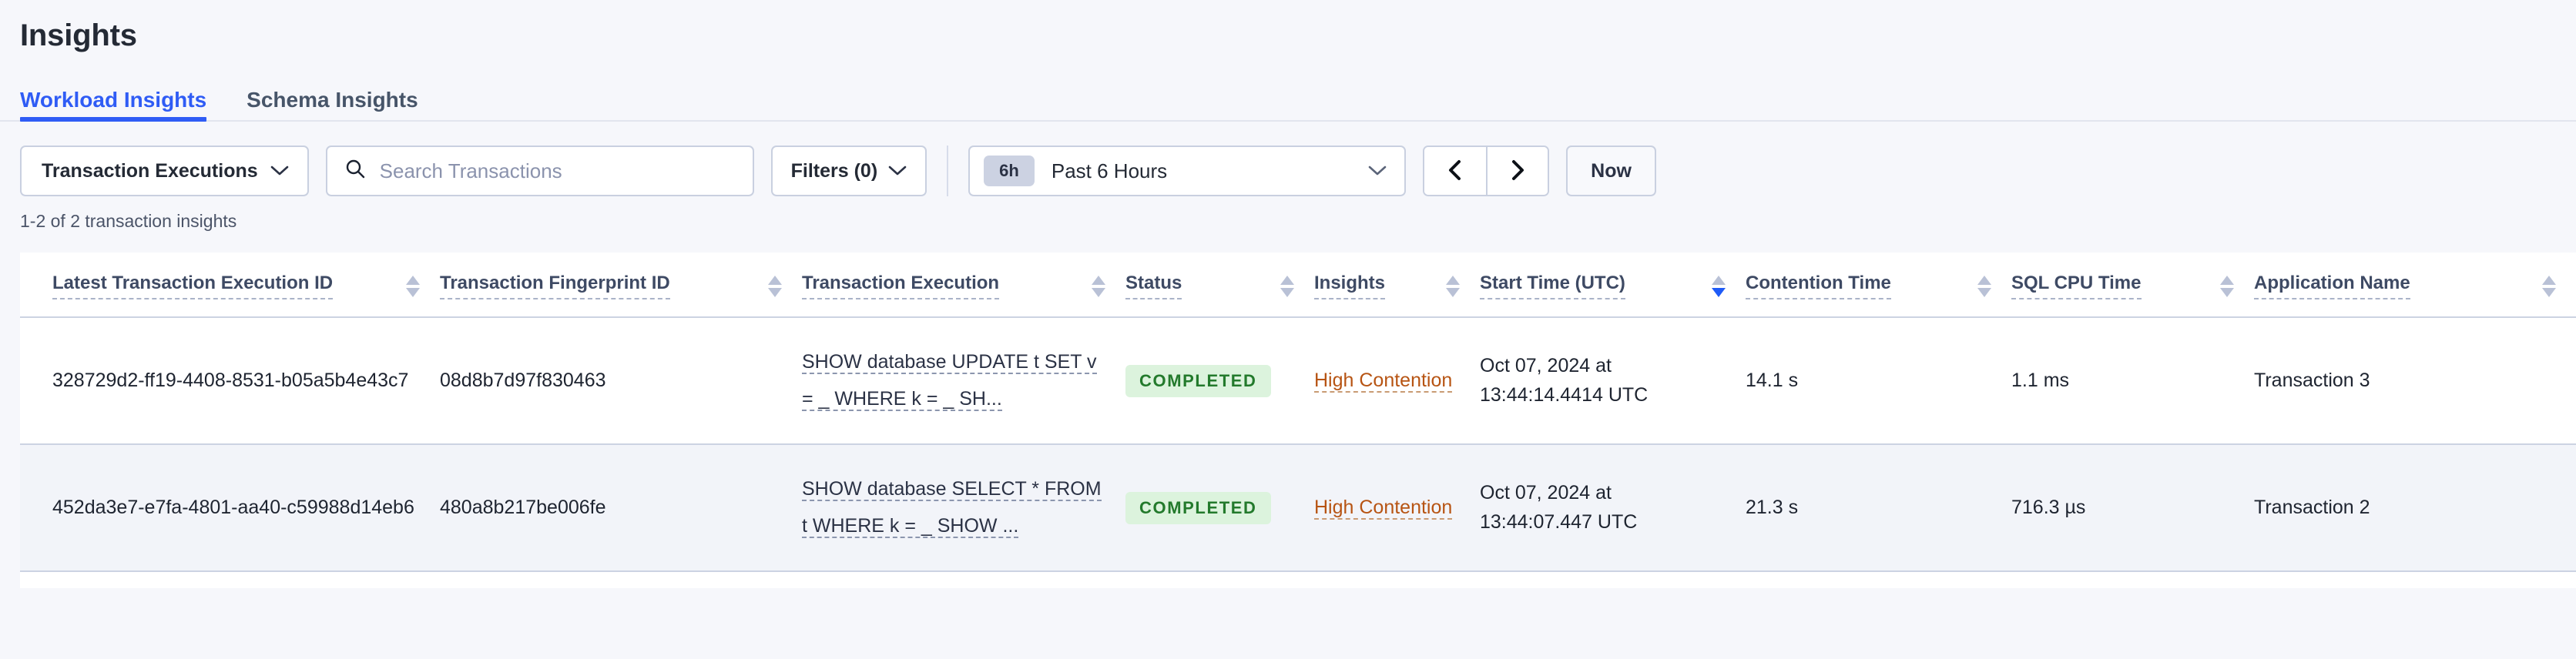 The height and width of the screenshot is (659, 2576). I want to click on column-header-label: Contention Time, so click(1818, 286).